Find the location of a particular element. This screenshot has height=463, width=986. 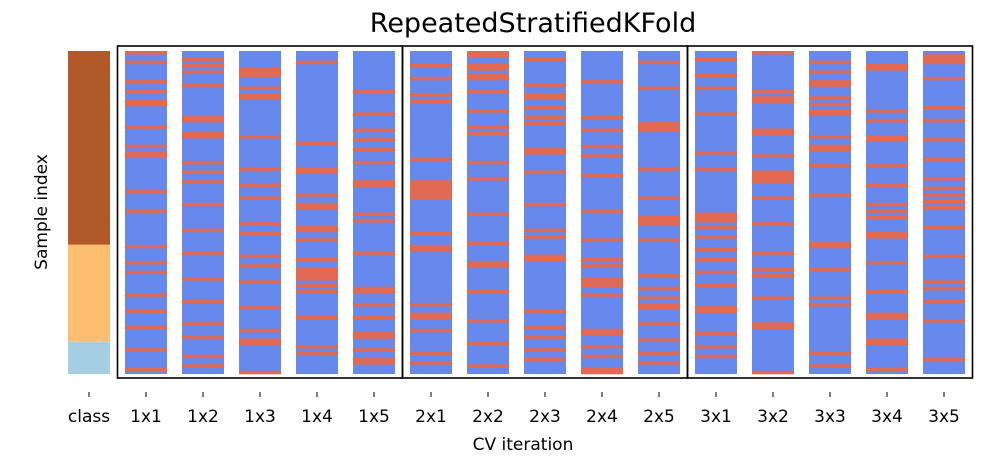

x-tick-label-3x5: 3x5 is located at coordinates (944, 417).